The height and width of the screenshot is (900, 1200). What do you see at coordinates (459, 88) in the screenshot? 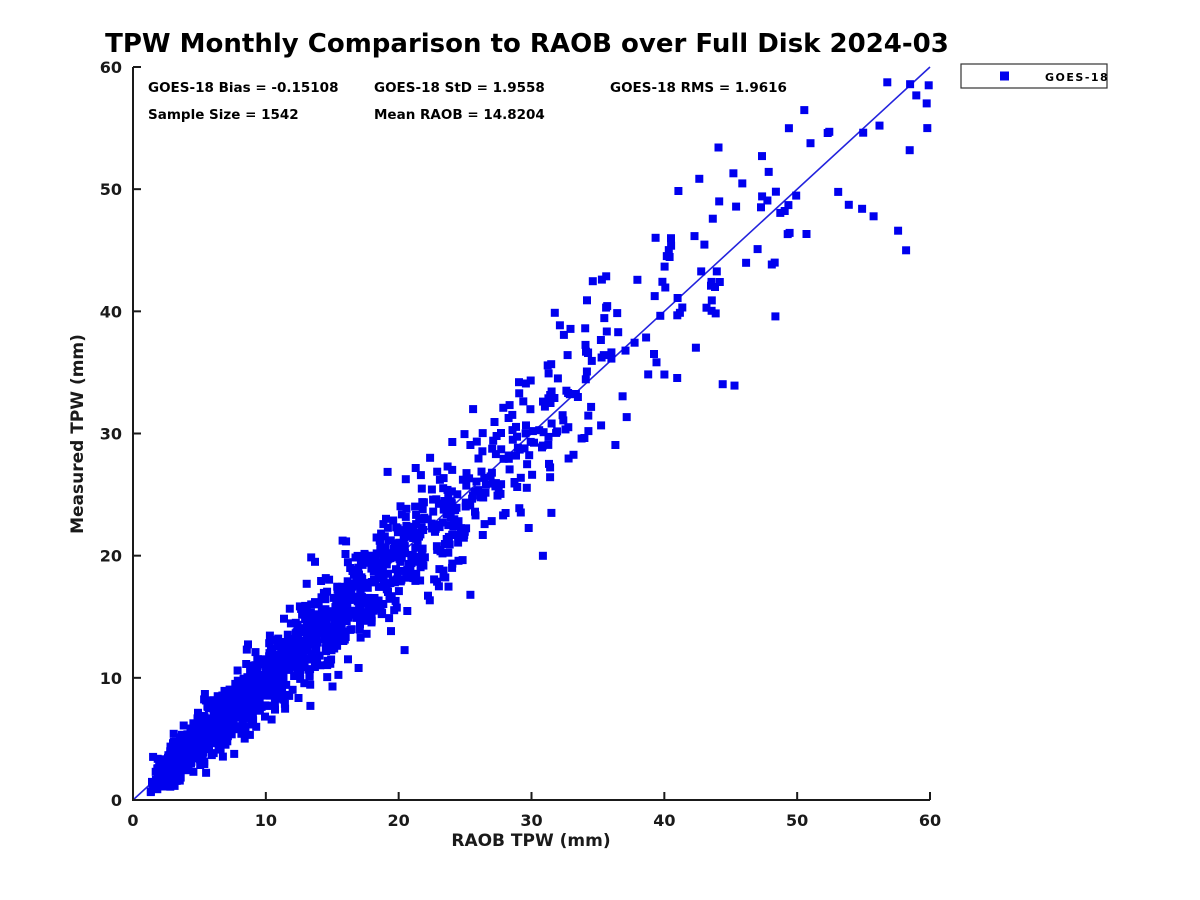
I see `stat-std: GOES-18 StD = 1.9558` at bounding box center [459, 88].